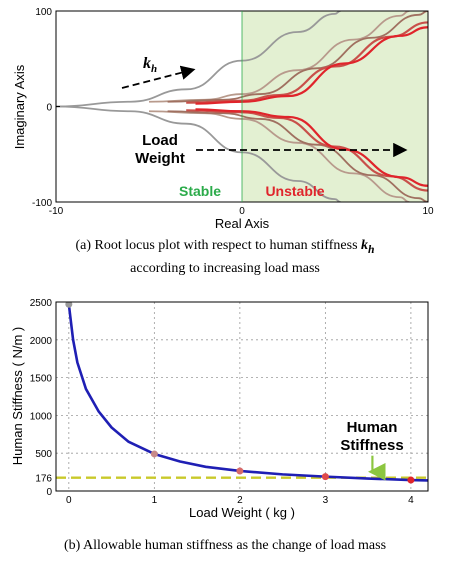  What do you see at coordinates (242, 223) in the screenshot?
I see `x-axis-label: Real Axis` at bounding box center [242, 223].